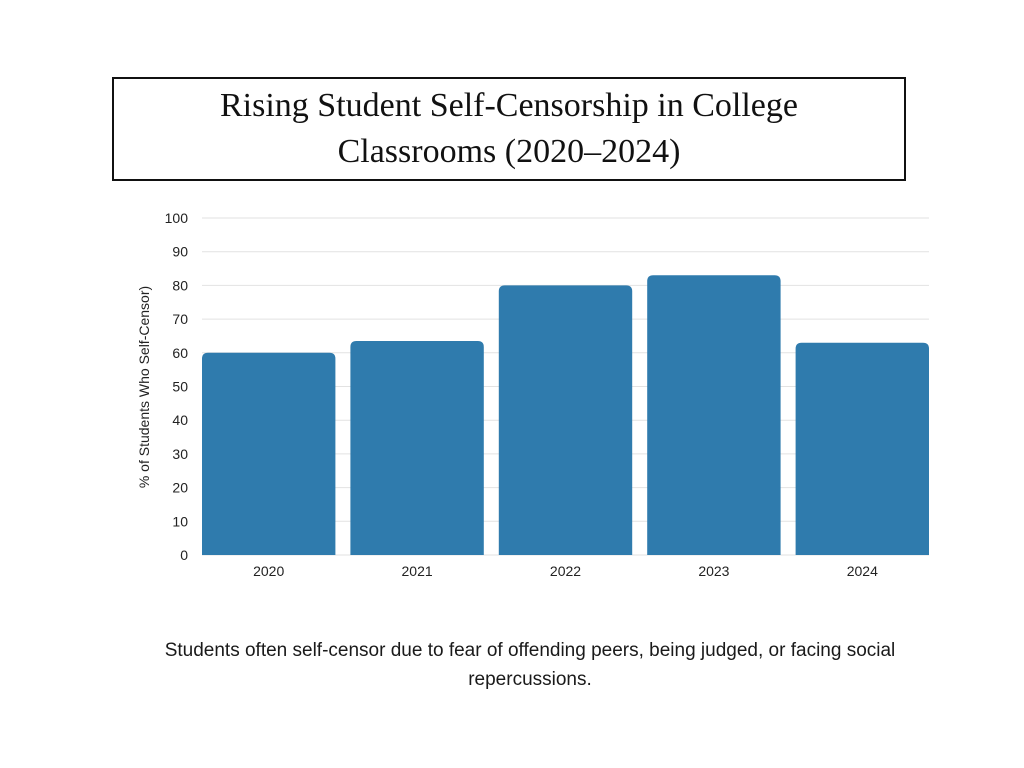  What do you see at coordinates (268, 571) in the screenshot?
I see `x-tick-label: 2020` at bounding box center [268, 571].